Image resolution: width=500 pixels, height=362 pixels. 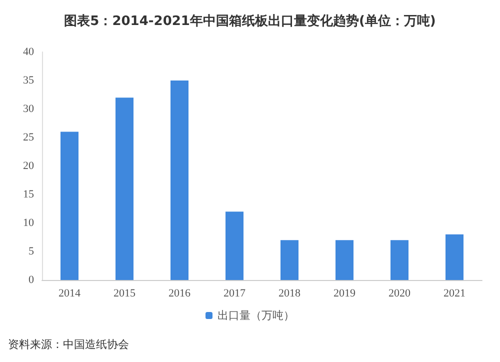 I want to click on x-tick-label: 2019, so click(x=345, y=294).